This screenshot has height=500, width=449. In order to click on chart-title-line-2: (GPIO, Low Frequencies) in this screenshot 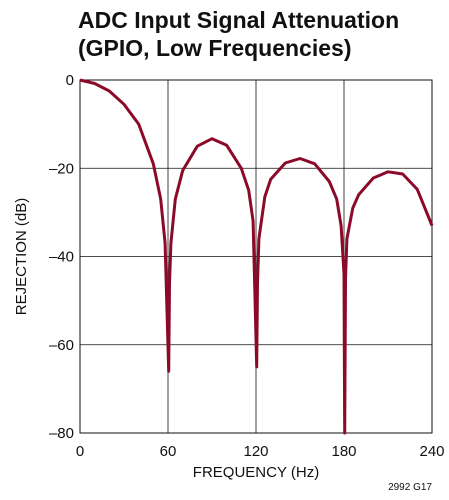, I will do `click(215, 48)`.